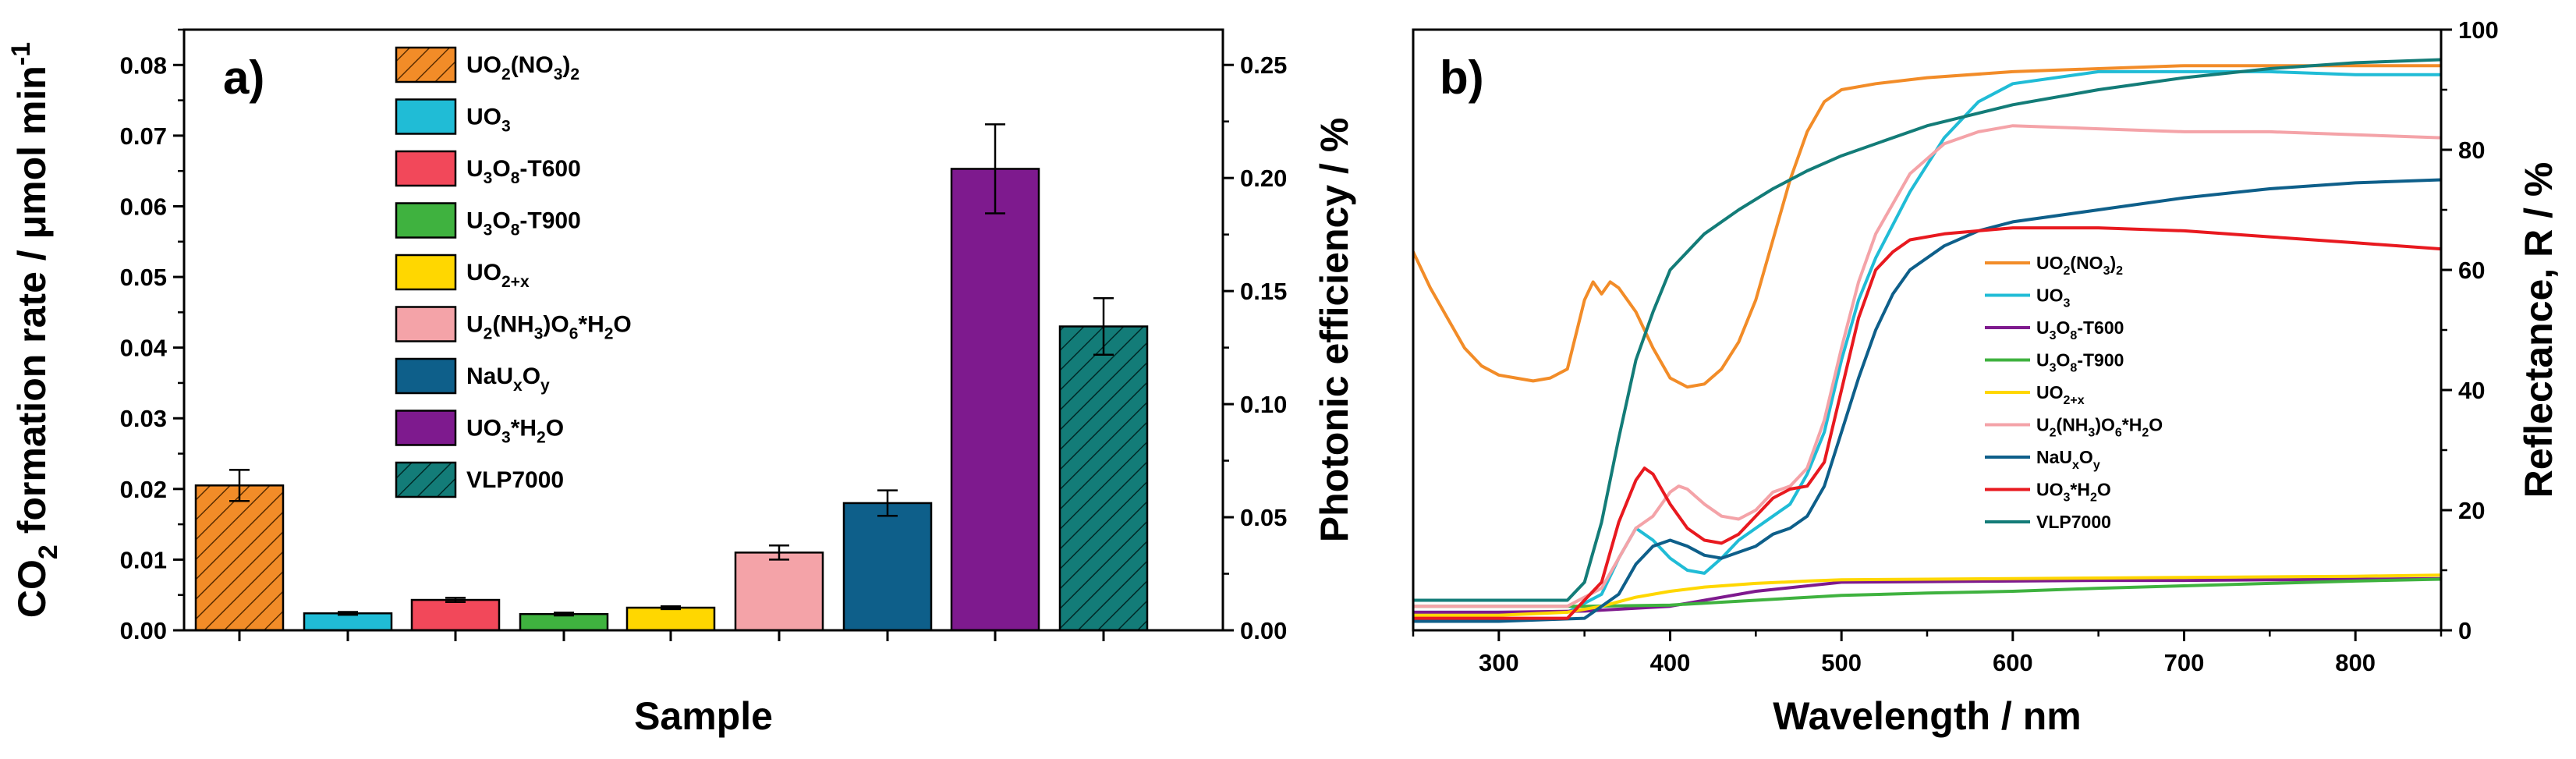  What do you see at coordinates (426, 376) in the screenshot?
I see `legend-swatch-NaUxOy` at bounding box center [426, 376].